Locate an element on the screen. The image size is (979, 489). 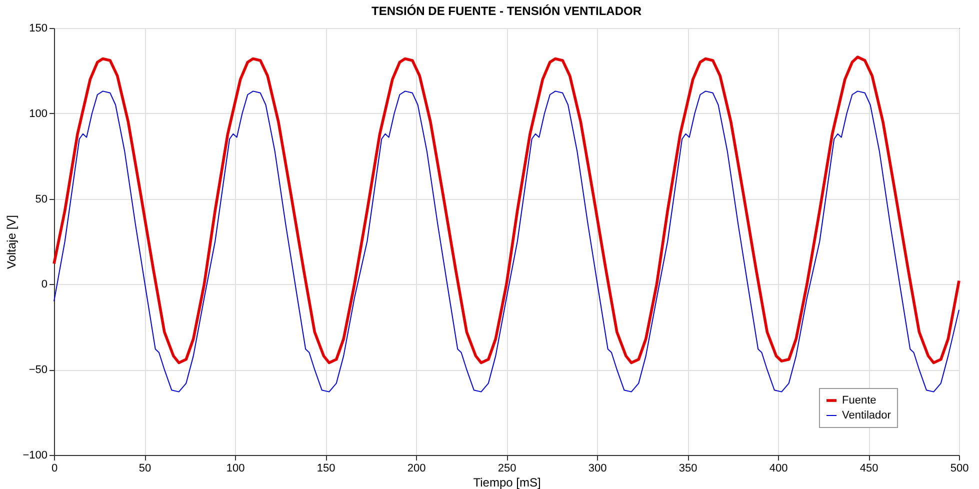
y-tick-label: −100 is located at coordinates (35, 456).